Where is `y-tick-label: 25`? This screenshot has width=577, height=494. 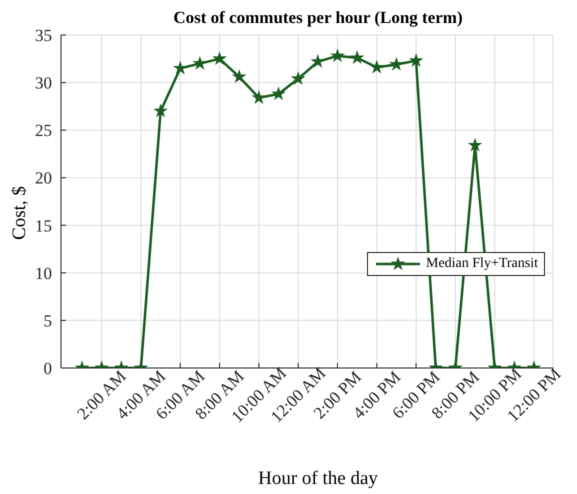 y-tick-label: 25 is located at coordinates (43, 130).